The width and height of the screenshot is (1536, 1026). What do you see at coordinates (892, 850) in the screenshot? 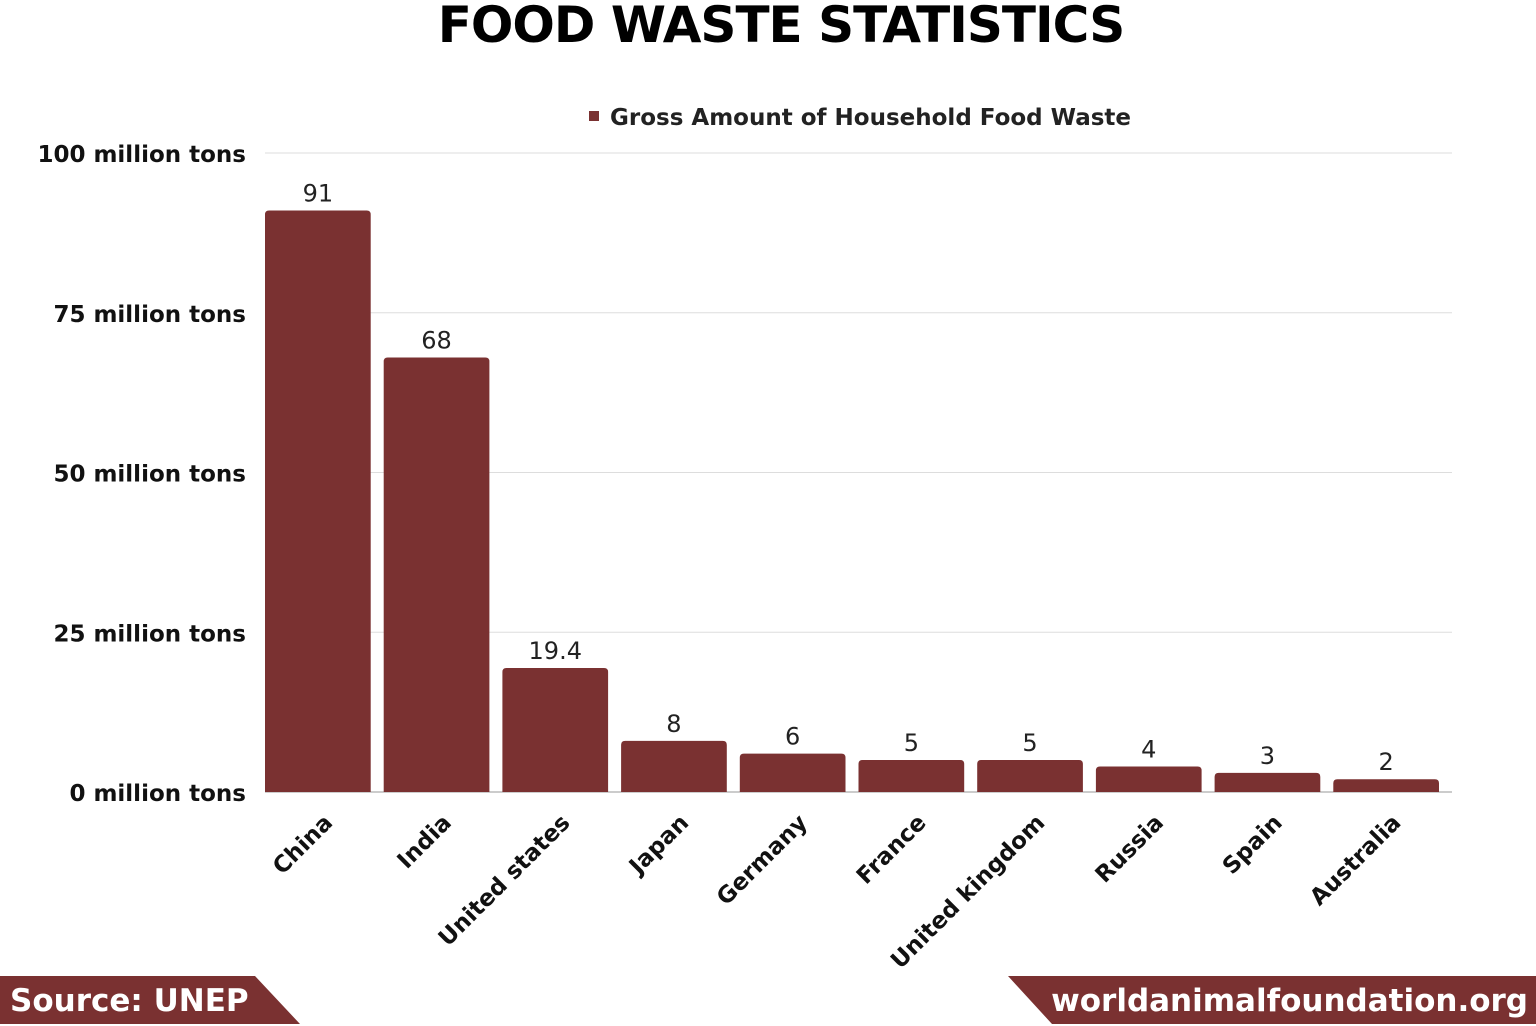
I see `x-tick-label: France` at bounding box center [892, 850].